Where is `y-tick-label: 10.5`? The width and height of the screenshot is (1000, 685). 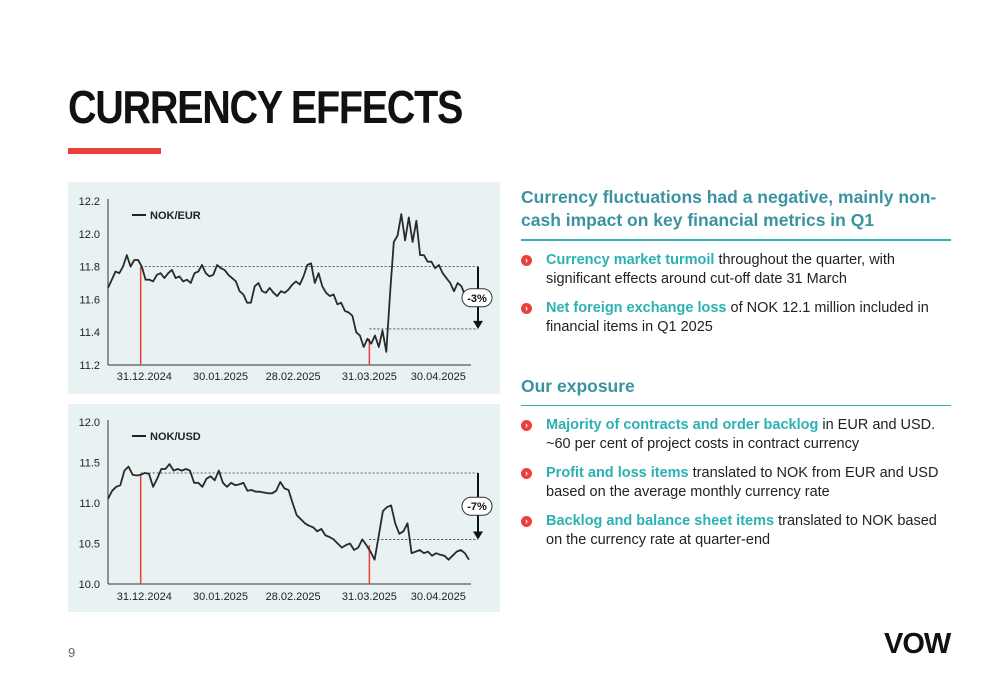
y-tick-label: 10.5 is located at coordinates (89, 545).